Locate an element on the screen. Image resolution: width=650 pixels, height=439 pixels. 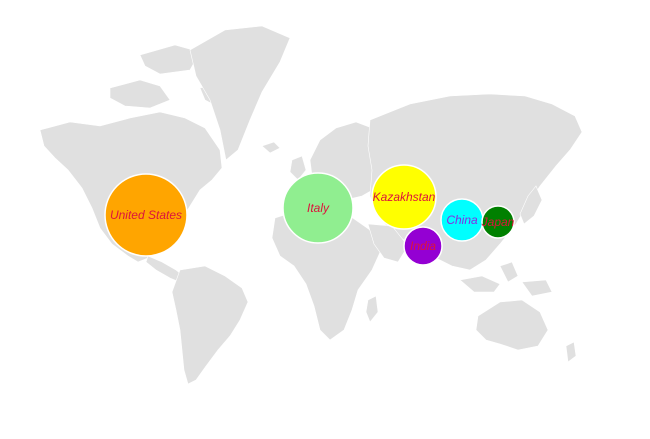
landmass-new-zealand is located at coordinates (571, 352).